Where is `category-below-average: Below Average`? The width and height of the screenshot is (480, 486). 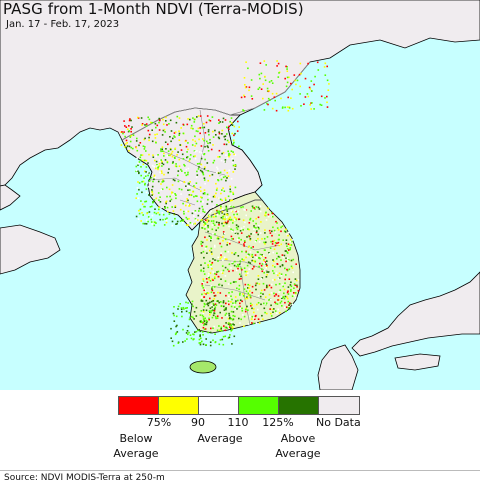 category-below-average: Below Average is located at coordinates (136, 446).